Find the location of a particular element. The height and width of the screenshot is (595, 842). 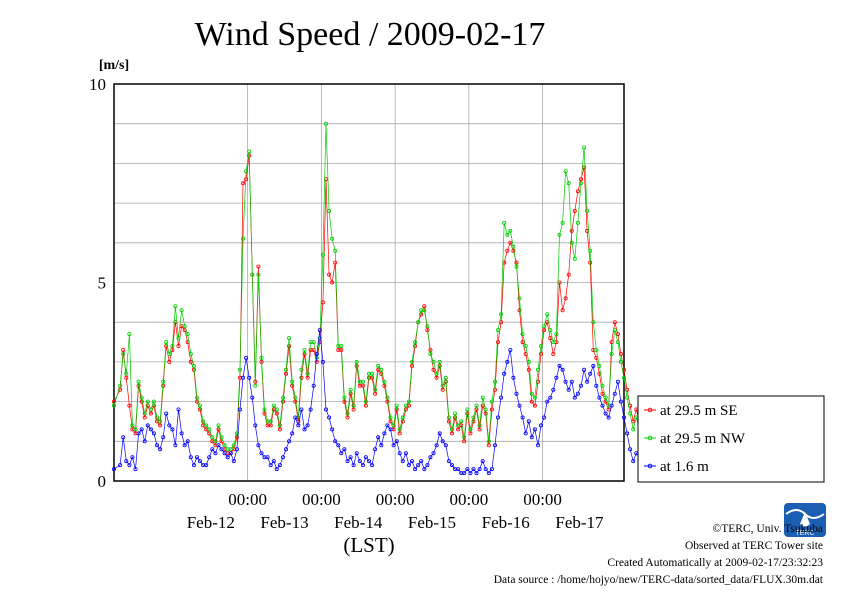

legend-label: at 29.5 m SE is located at coordinates (699, 411).